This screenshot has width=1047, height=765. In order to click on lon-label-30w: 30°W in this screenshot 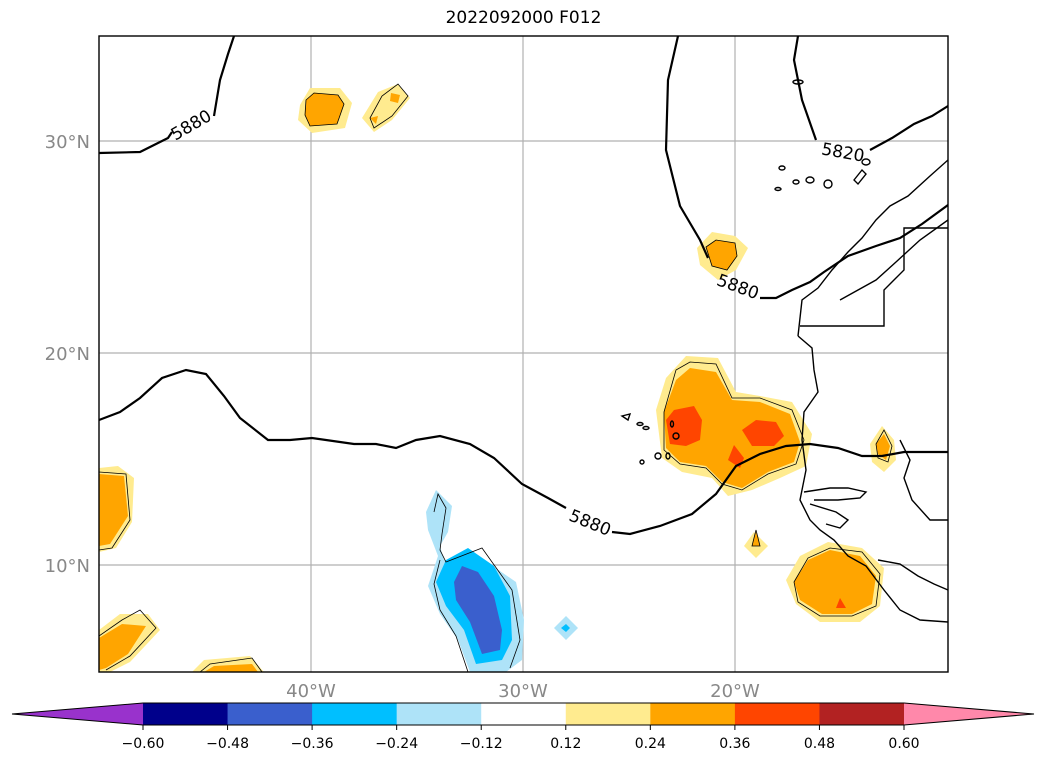, I will do `click(523, 691)`.